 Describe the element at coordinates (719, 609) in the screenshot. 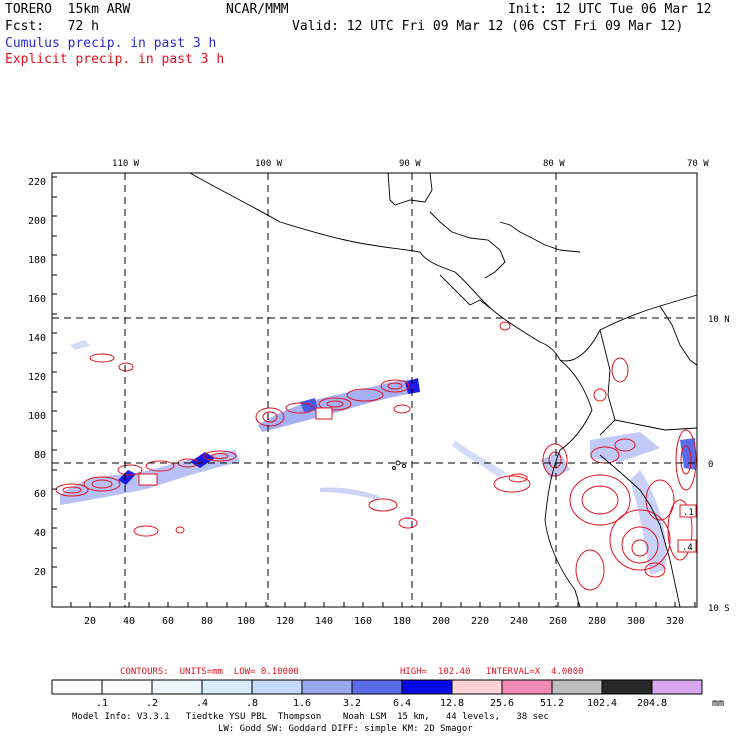

I see `lat-label: 10 S` at that location.